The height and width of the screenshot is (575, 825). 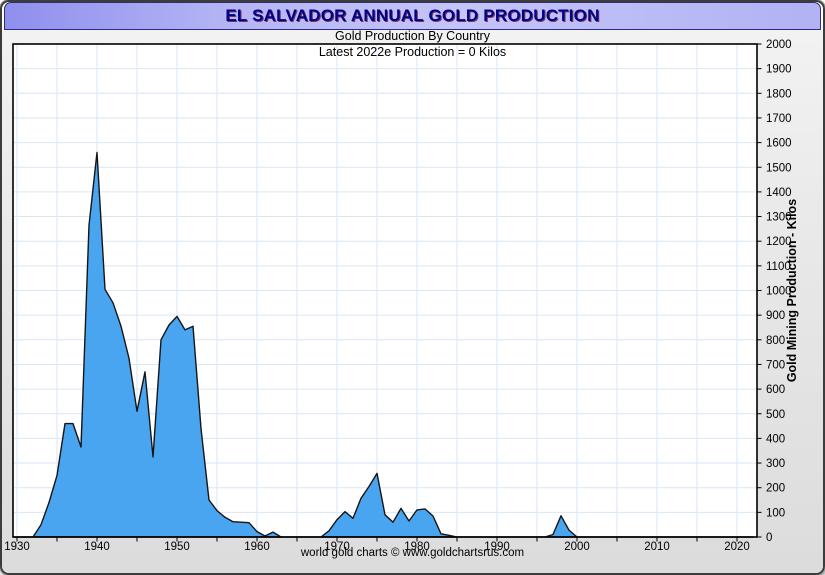 I want to click on y-tick-label: 700, so click(x=775, y=365).